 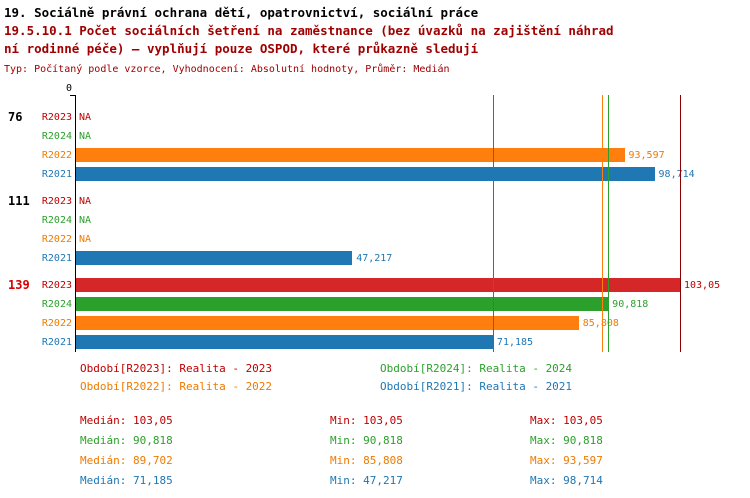 What do you see at coordinates (126, 440) in the screenshot?
I see `median-value: Medián: 90,818` at bounding box center [126, 440].